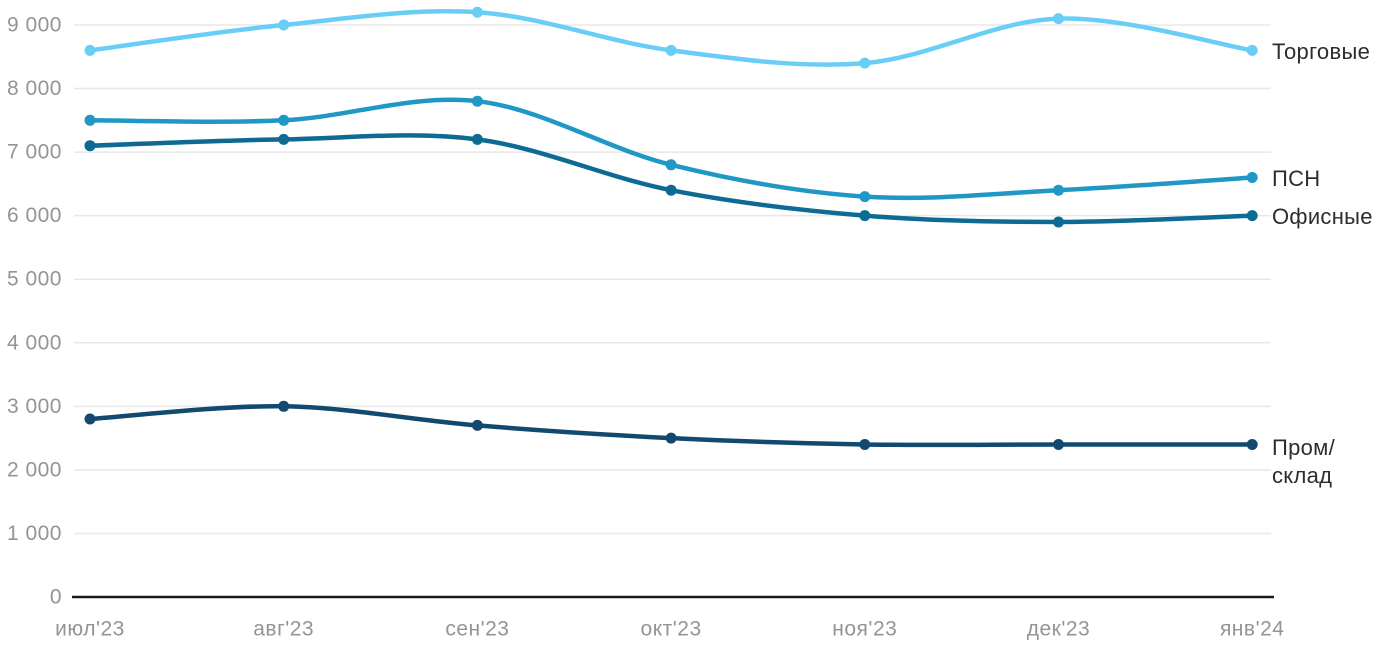  What do you see at coordinates (1296, 178) in the screenshot?
I see `series-label-ПСН: ПСН` at bounding box center [1296, 178].